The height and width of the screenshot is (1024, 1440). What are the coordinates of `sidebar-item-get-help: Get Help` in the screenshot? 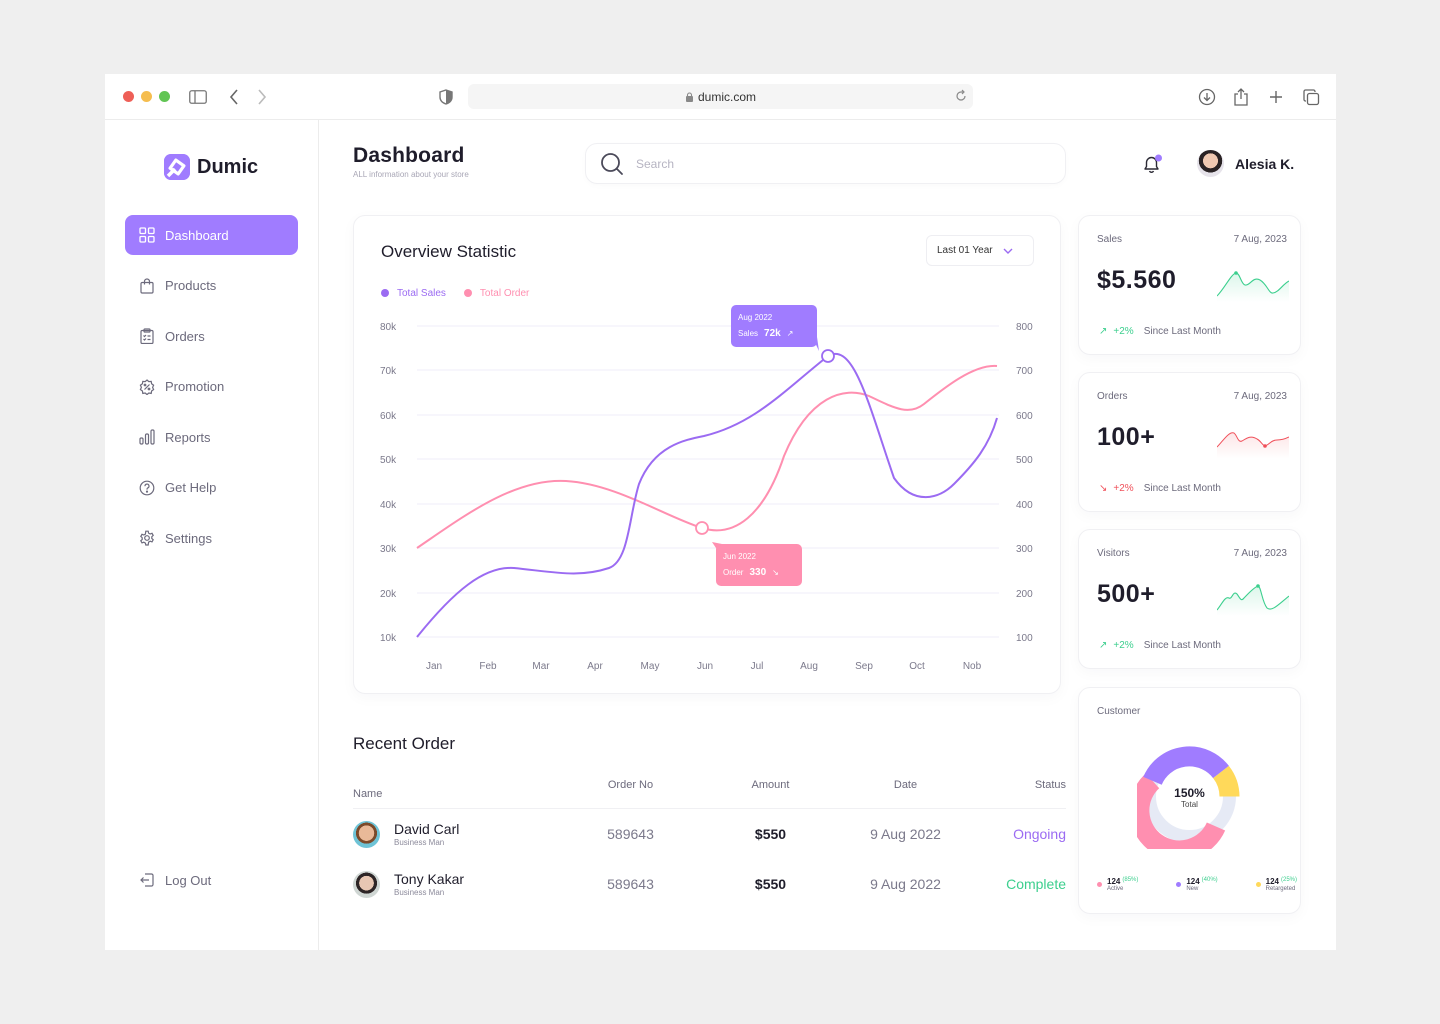 It's located at (211, 488).